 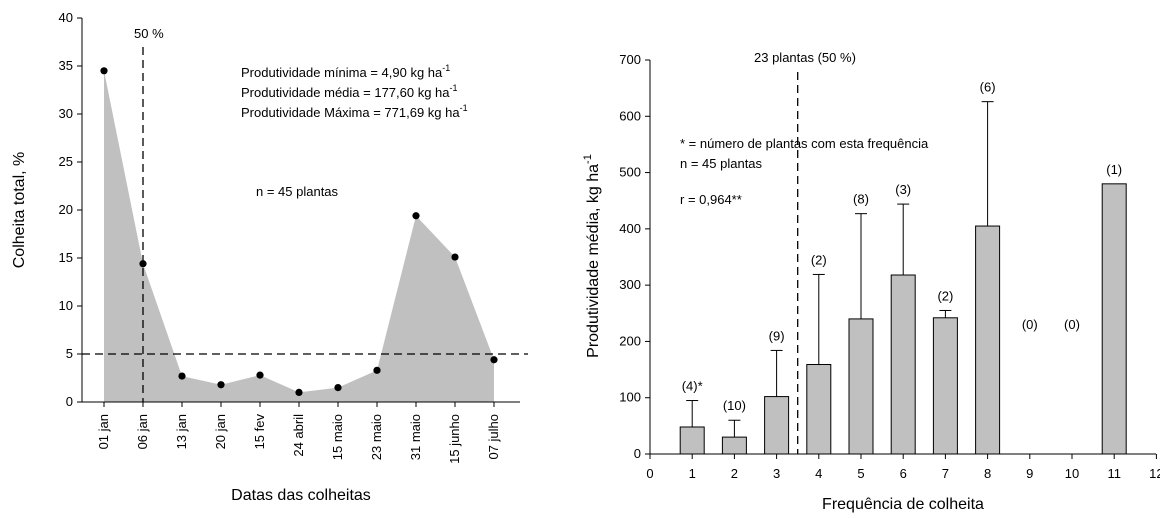 What do you see at coordinates (776, 473) in the screenshot?
I see `x-tick-label: 3` at bounding box center [776, 473].